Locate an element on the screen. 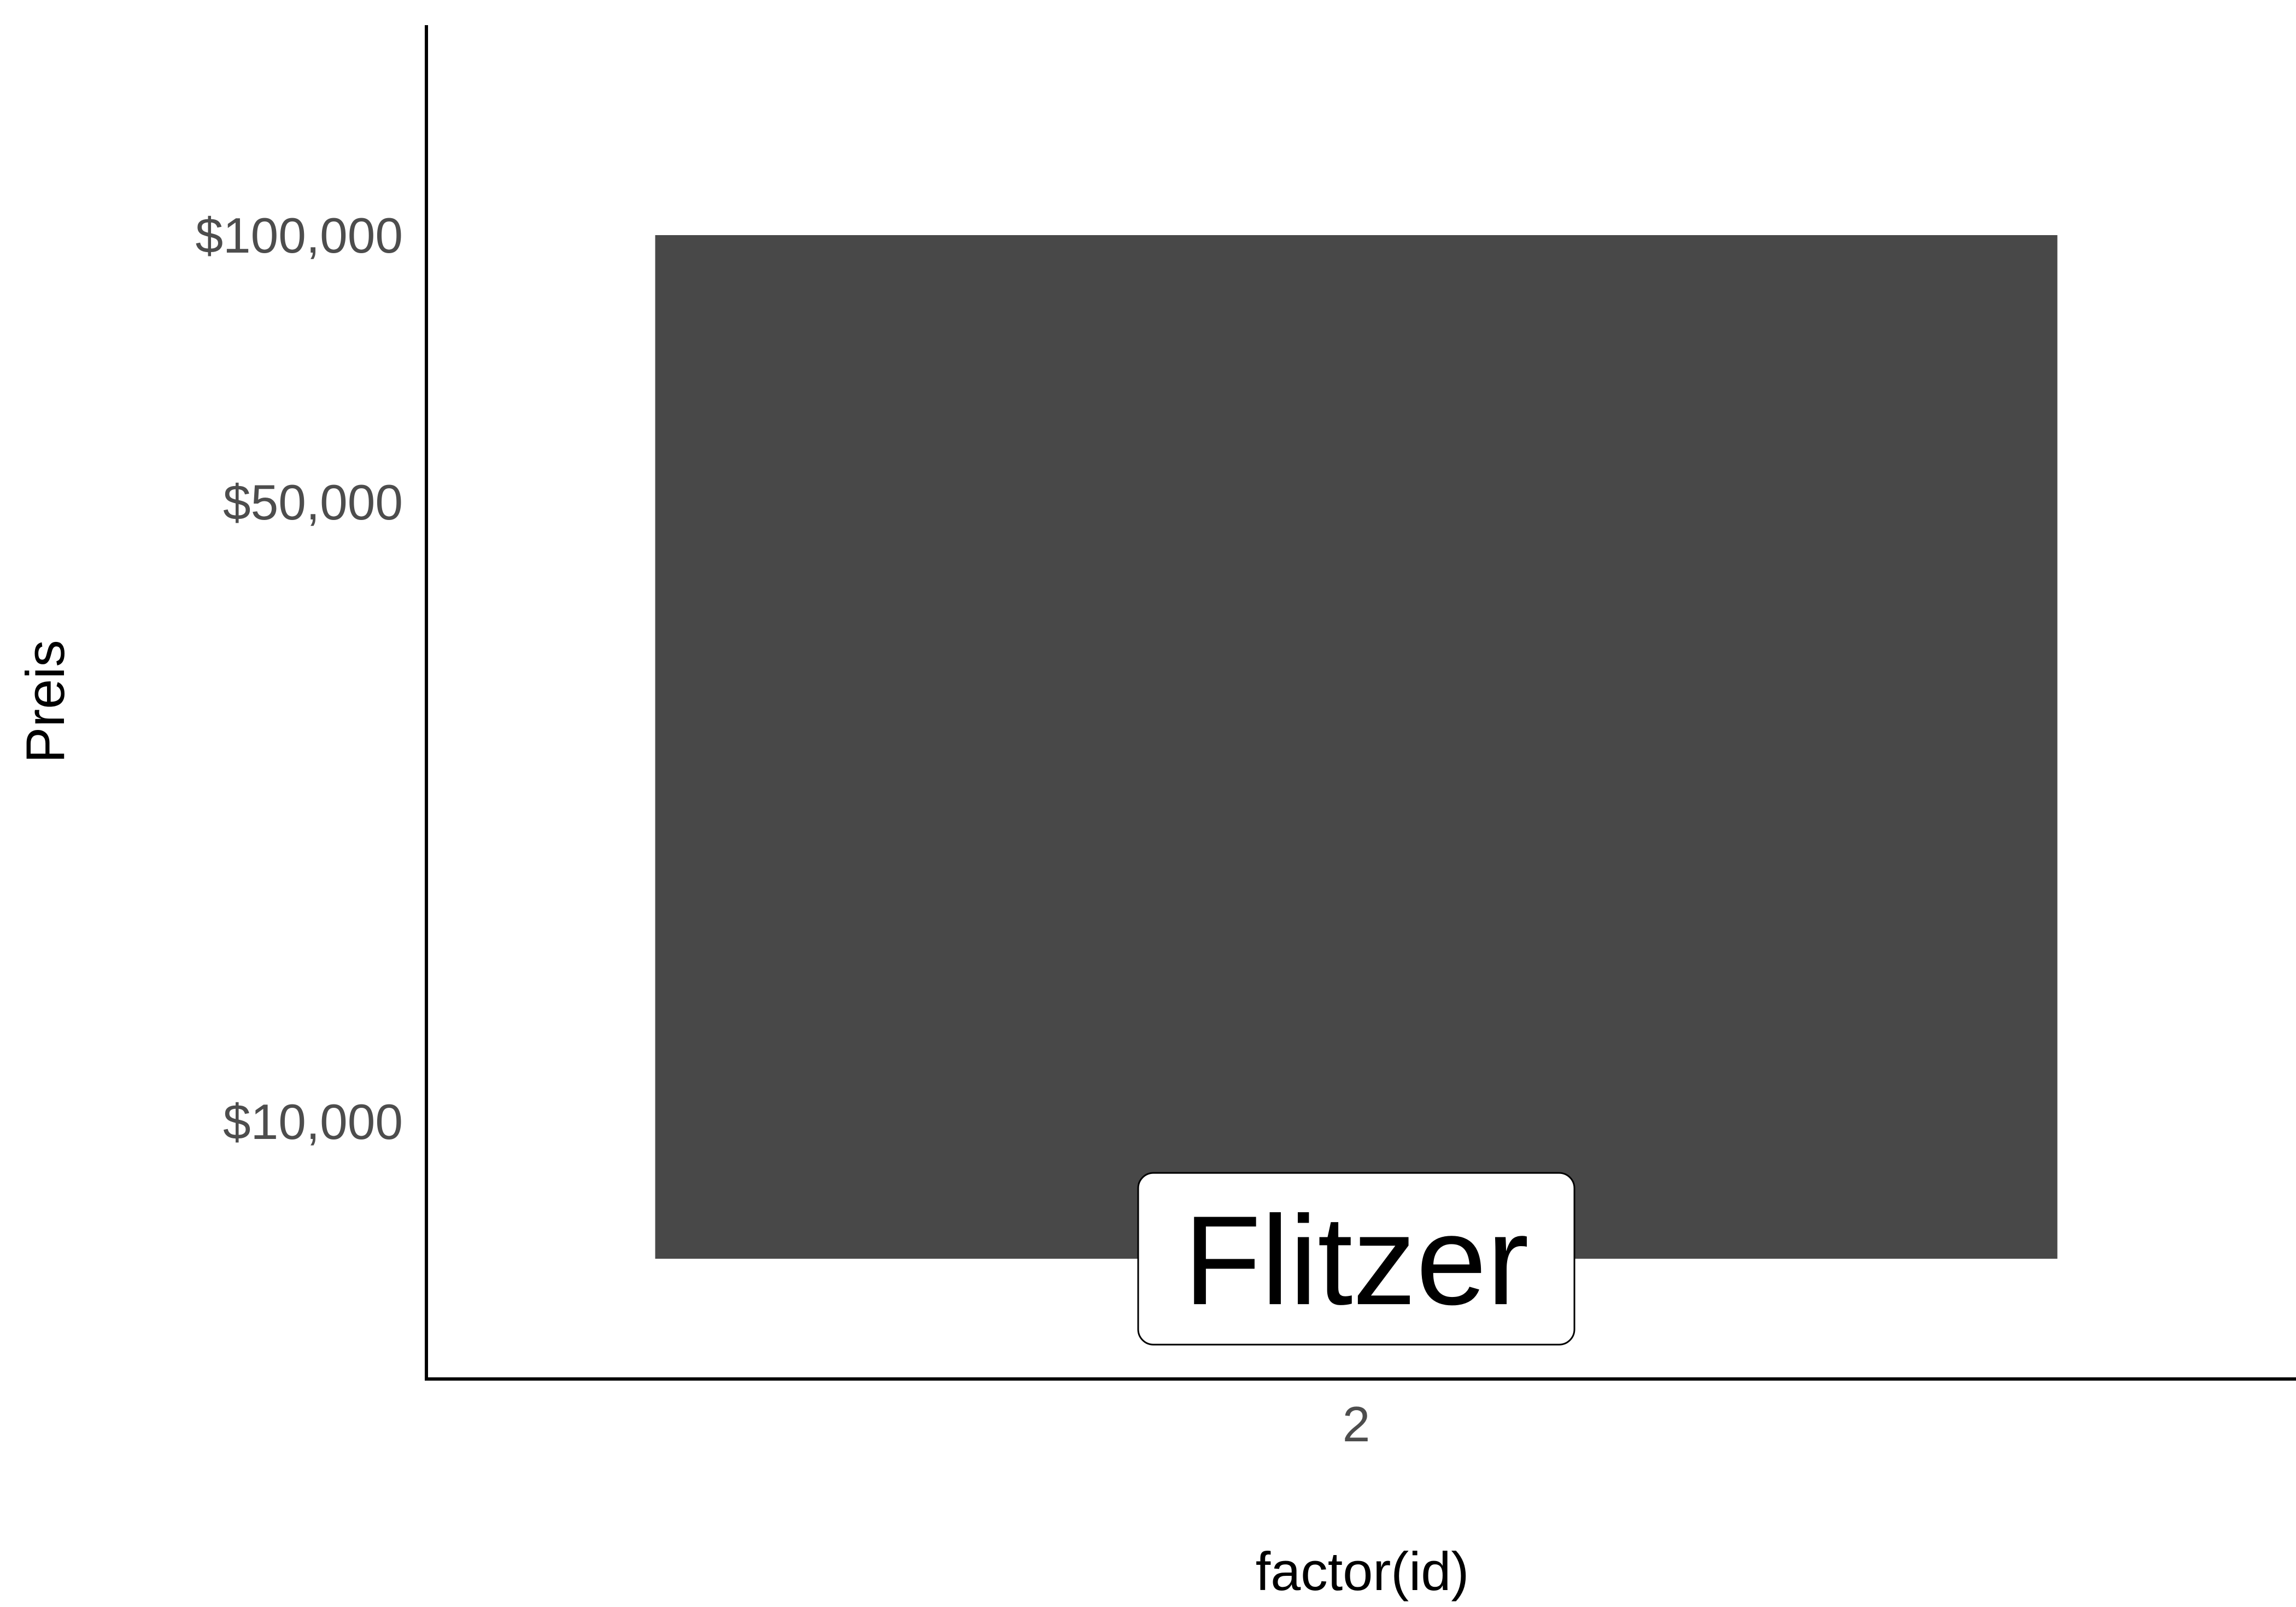 This screenshot has height=1607, width=2296. x-tick-labels: 2 is located at coordinates (1356, 1425).